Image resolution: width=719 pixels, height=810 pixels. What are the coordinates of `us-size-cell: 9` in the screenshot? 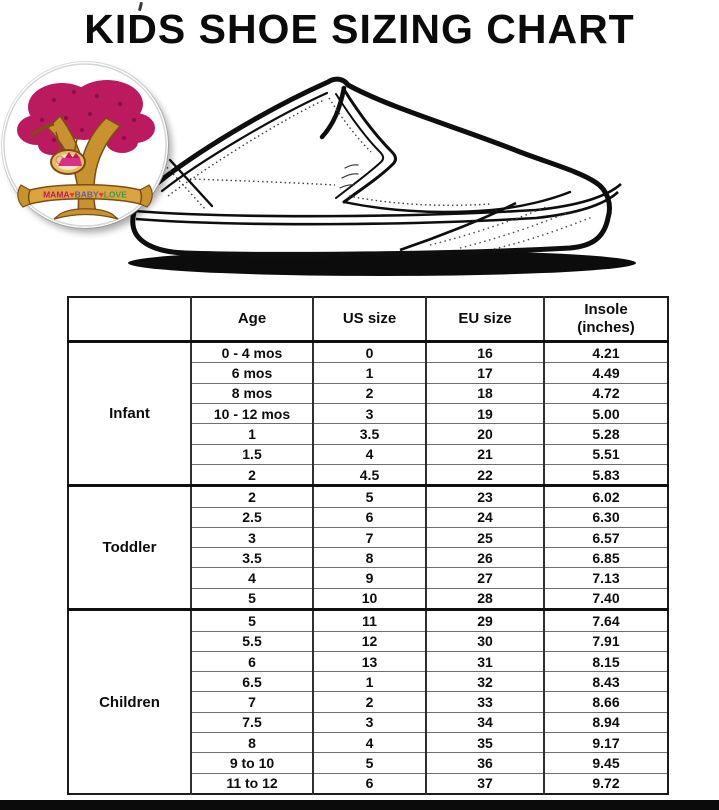 It's located at (369, 578).